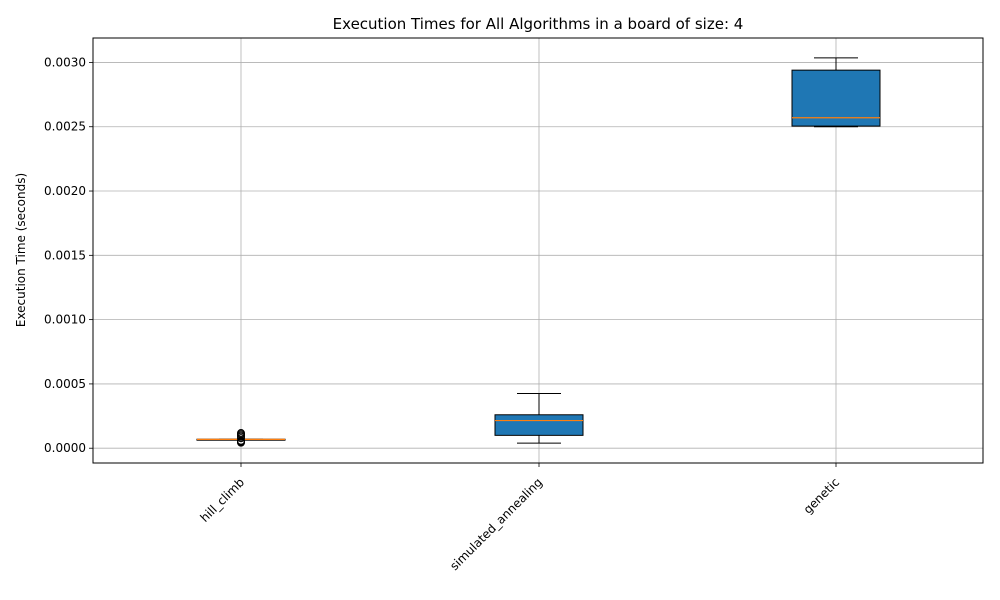 Image resolution: width=1000 pixels, height=600 pixels. What do you see at coordinates (65, 255) in the screenshot?
I see `y-tick-label: 0.0015` at bounding box center [65, 255].